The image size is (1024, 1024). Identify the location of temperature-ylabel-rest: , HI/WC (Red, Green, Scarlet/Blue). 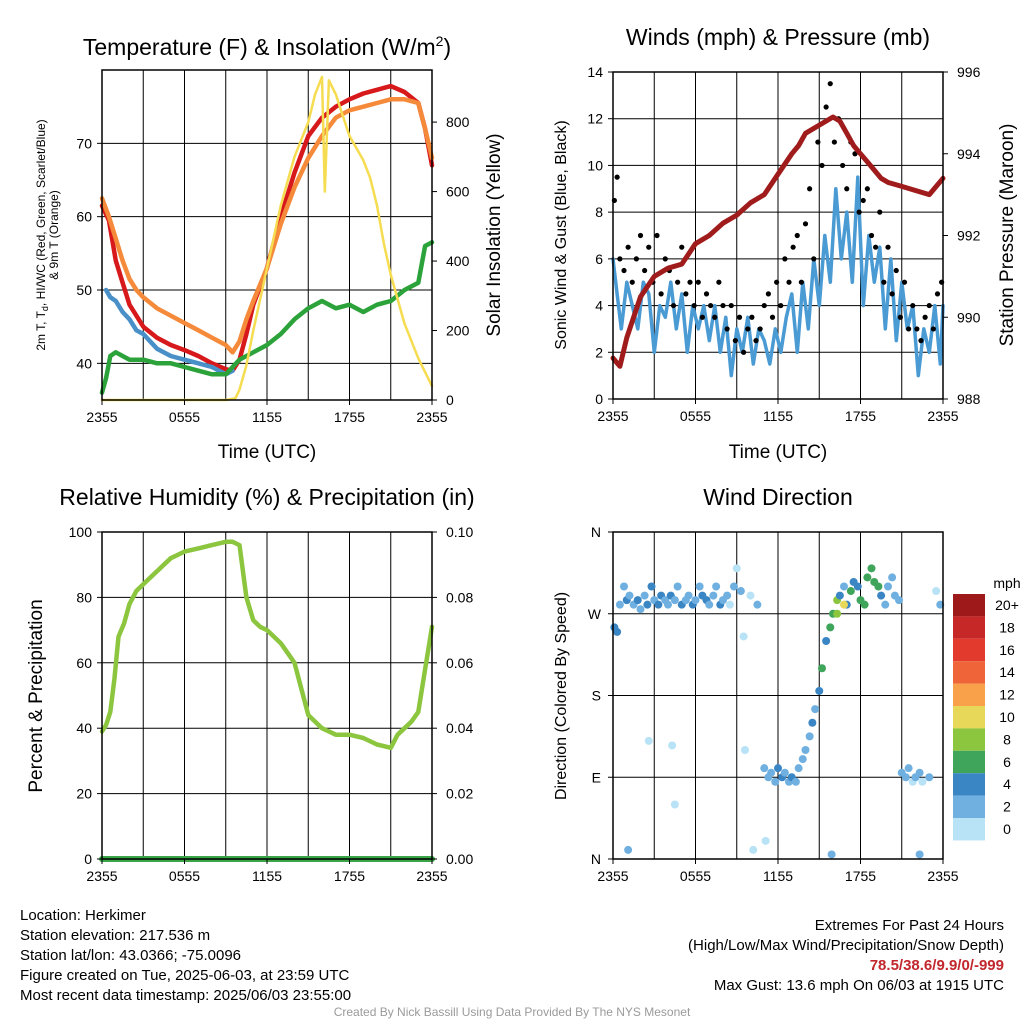
(41, 212).